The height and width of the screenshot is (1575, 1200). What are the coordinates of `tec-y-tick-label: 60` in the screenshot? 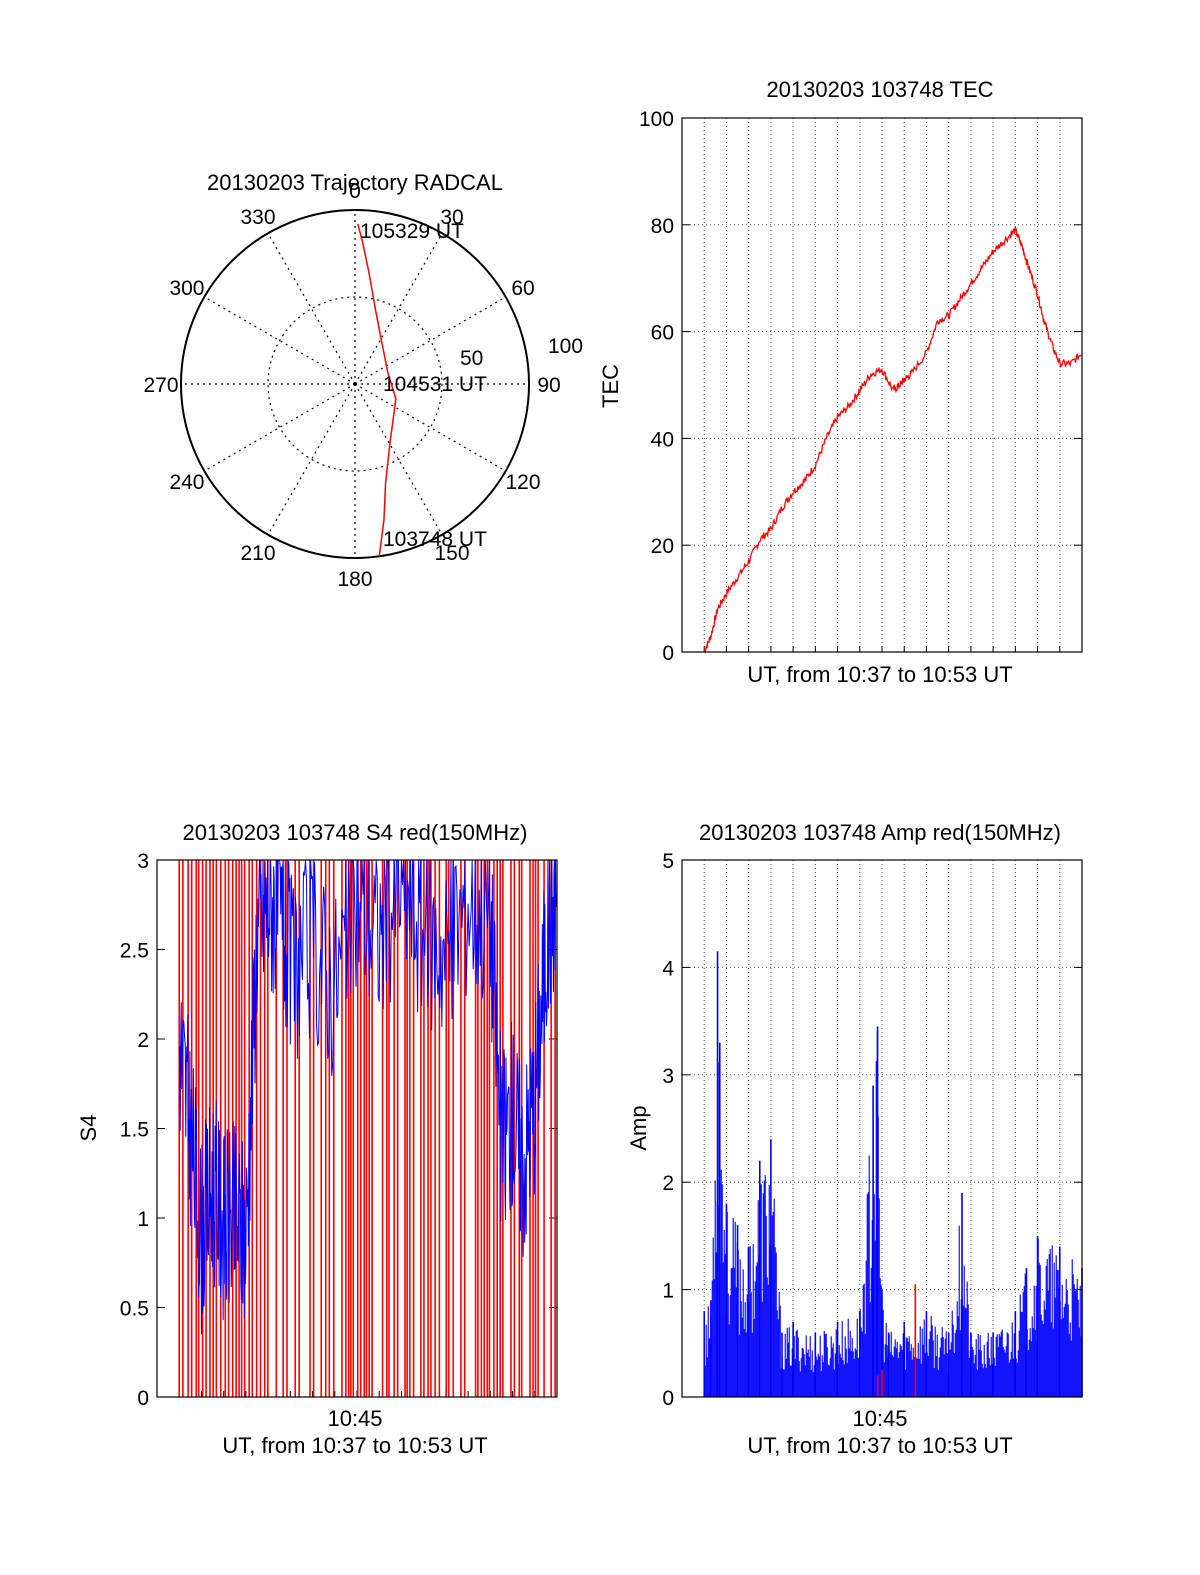 It's located at (662, 333).